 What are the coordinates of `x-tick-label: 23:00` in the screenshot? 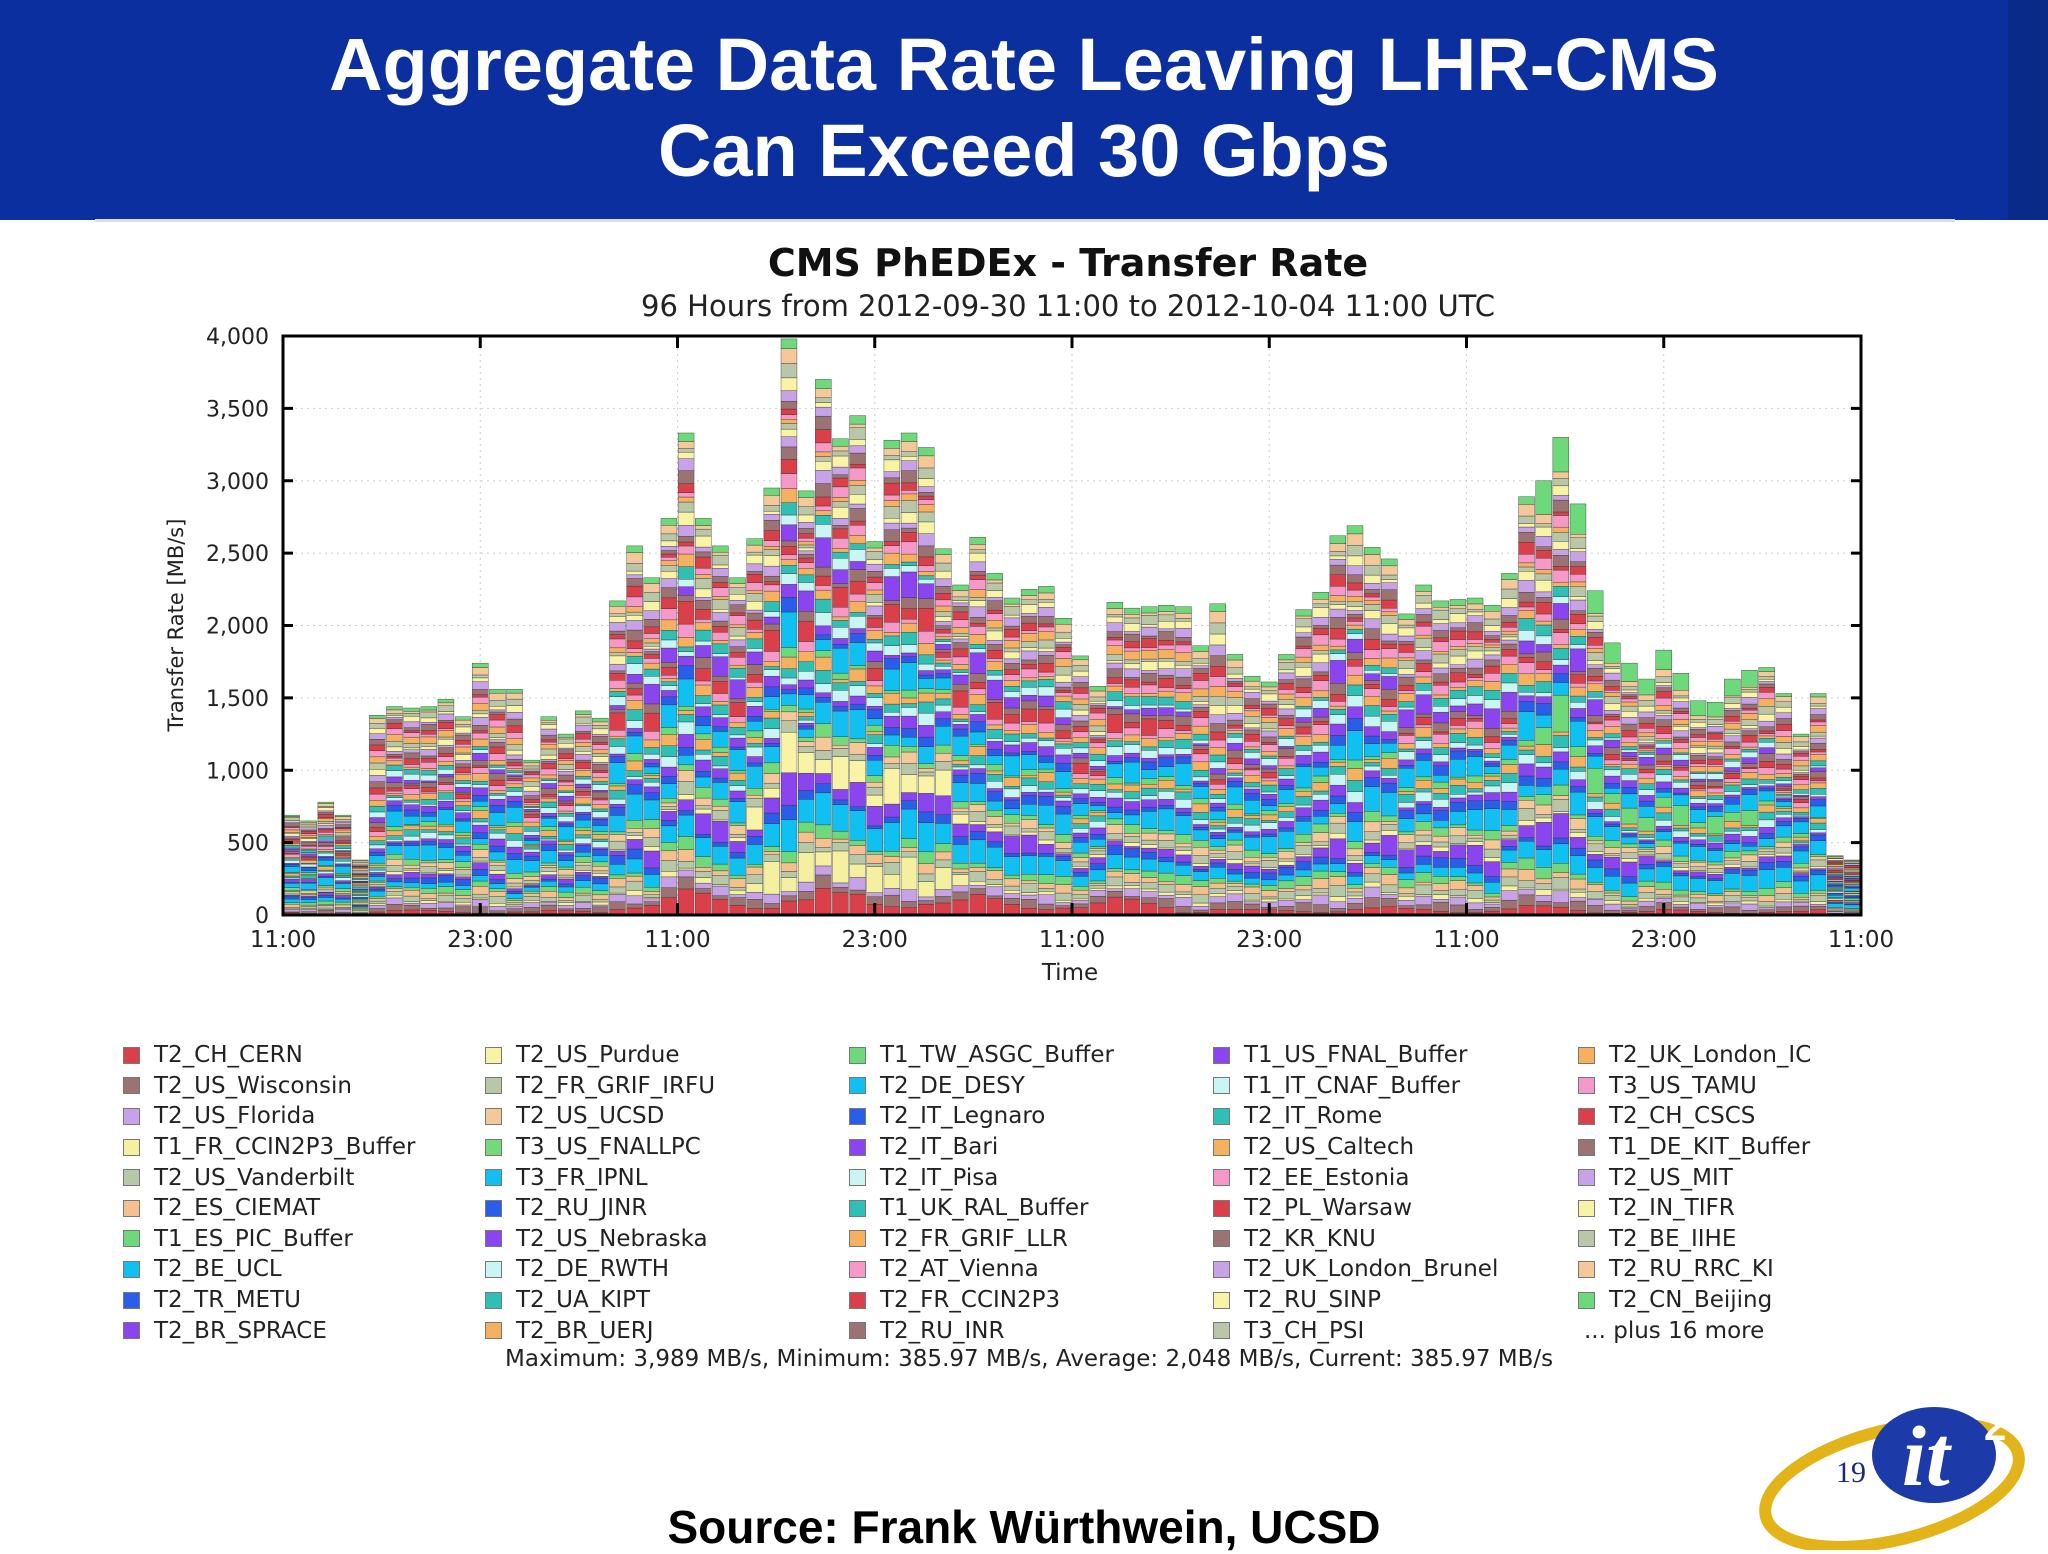 It's located at (1664, 940).